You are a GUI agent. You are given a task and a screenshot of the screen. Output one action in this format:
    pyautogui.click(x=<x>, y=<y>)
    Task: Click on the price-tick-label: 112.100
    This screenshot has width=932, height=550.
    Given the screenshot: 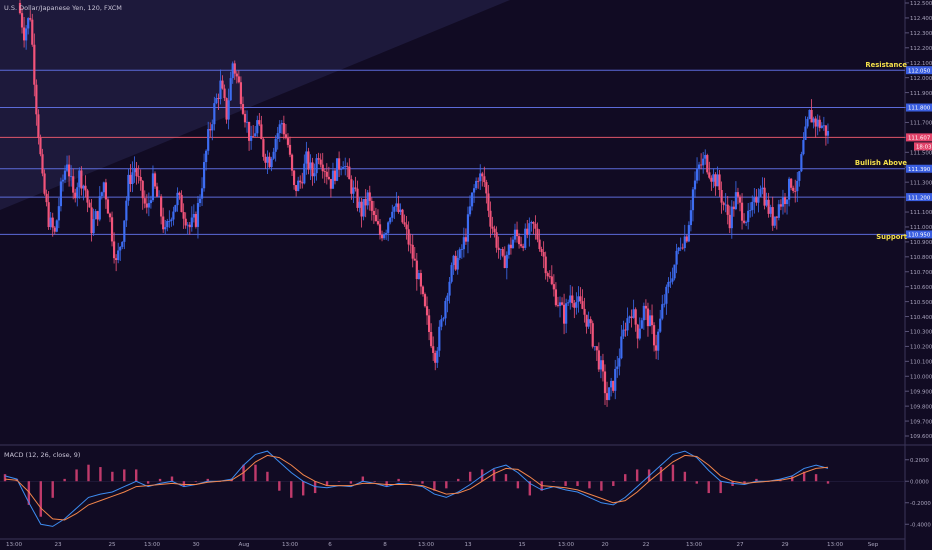 What is the action you would take?
    pyautogui.click(x=921, y=64)
    